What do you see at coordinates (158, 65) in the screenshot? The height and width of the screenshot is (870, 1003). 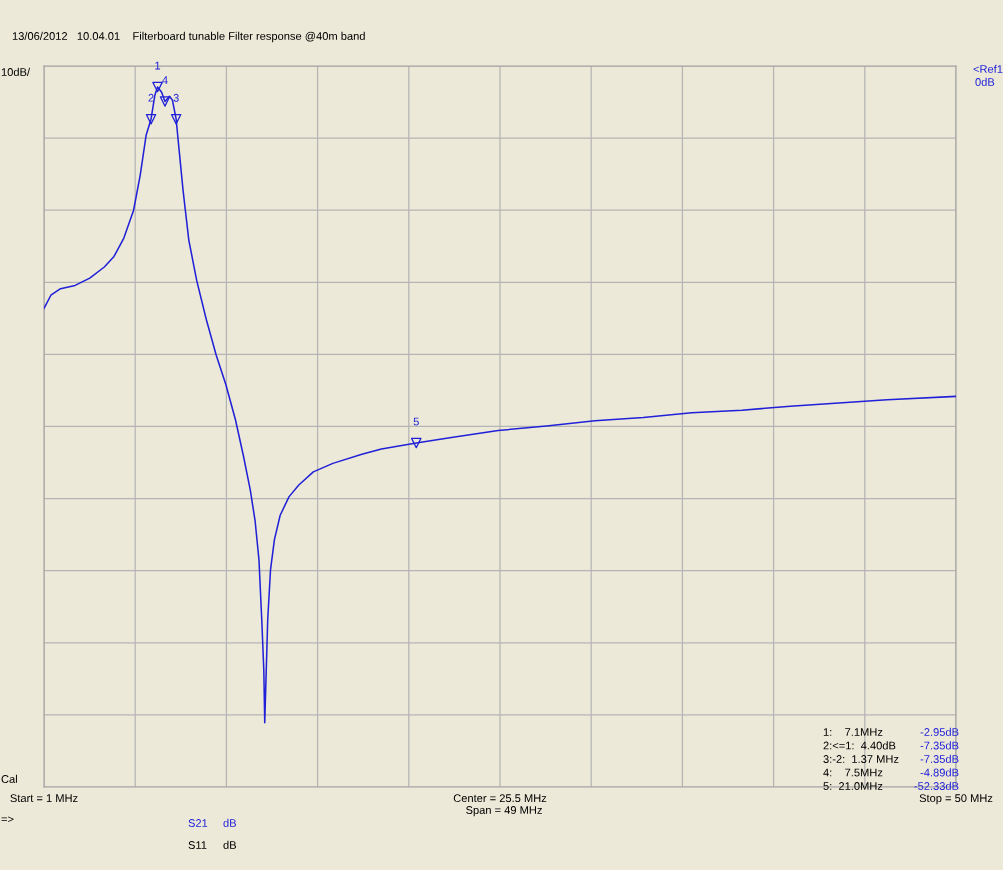 I see `annotation: 1` at bounding box center [158, 65].